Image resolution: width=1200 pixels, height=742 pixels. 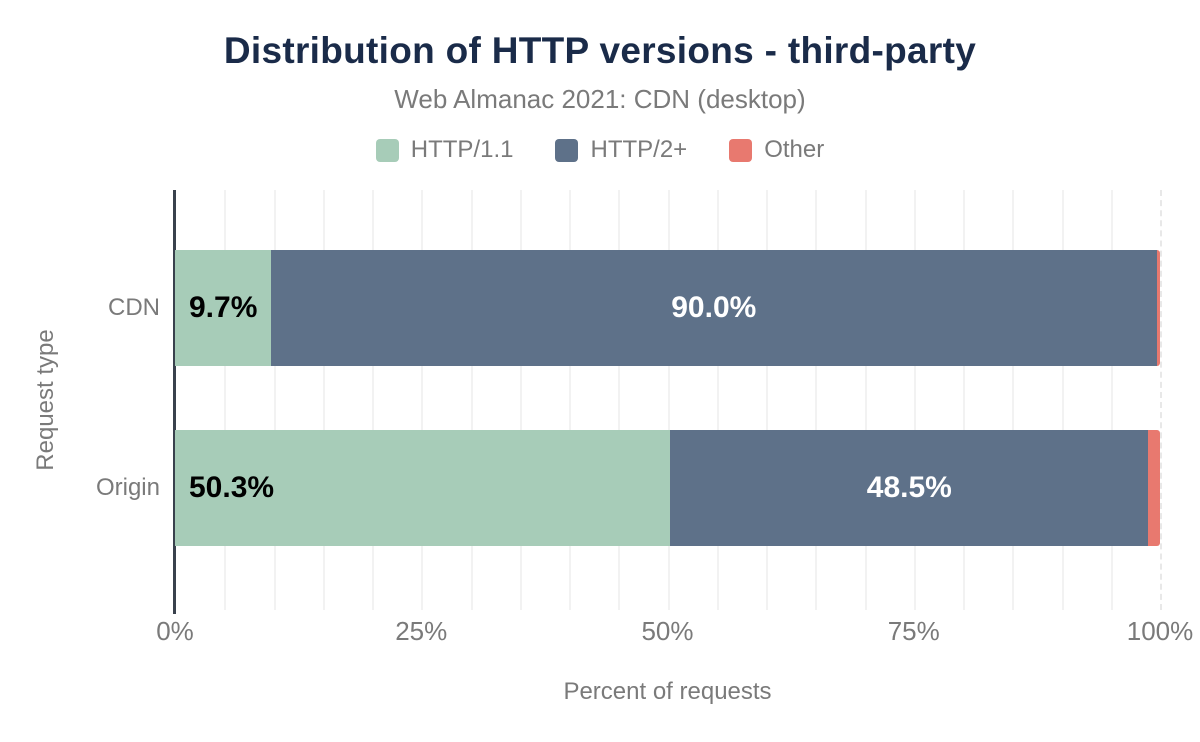 I want to click on legend-label-http2: HTTP/2+, so click(x=639, y=149).